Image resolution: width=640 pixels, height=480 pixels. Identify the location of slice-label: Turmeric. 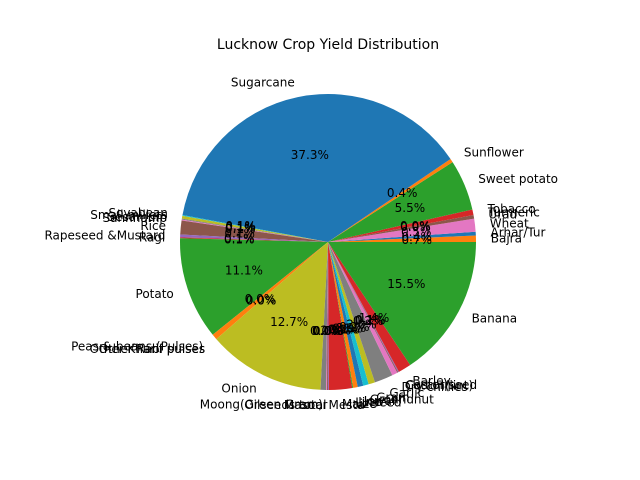
(513, 212).